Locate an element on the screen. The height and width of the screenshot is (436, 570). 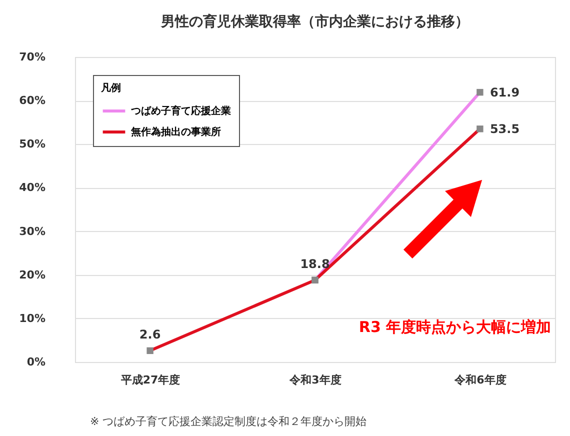
y-tick-label: 70% is located at coordinates (32, 57).